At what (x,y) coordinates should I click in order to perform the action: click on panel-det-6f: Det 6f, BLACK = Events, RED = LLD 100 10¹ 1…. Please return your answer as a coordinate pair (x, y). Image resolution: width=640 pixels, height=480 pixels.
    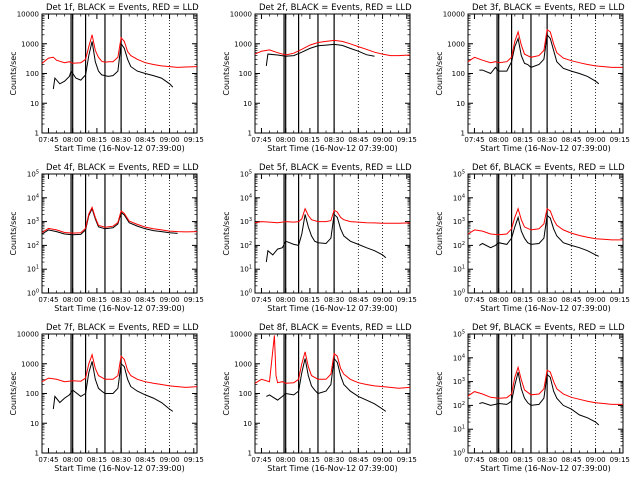
    Looking at the image, I should click on (532, 238).